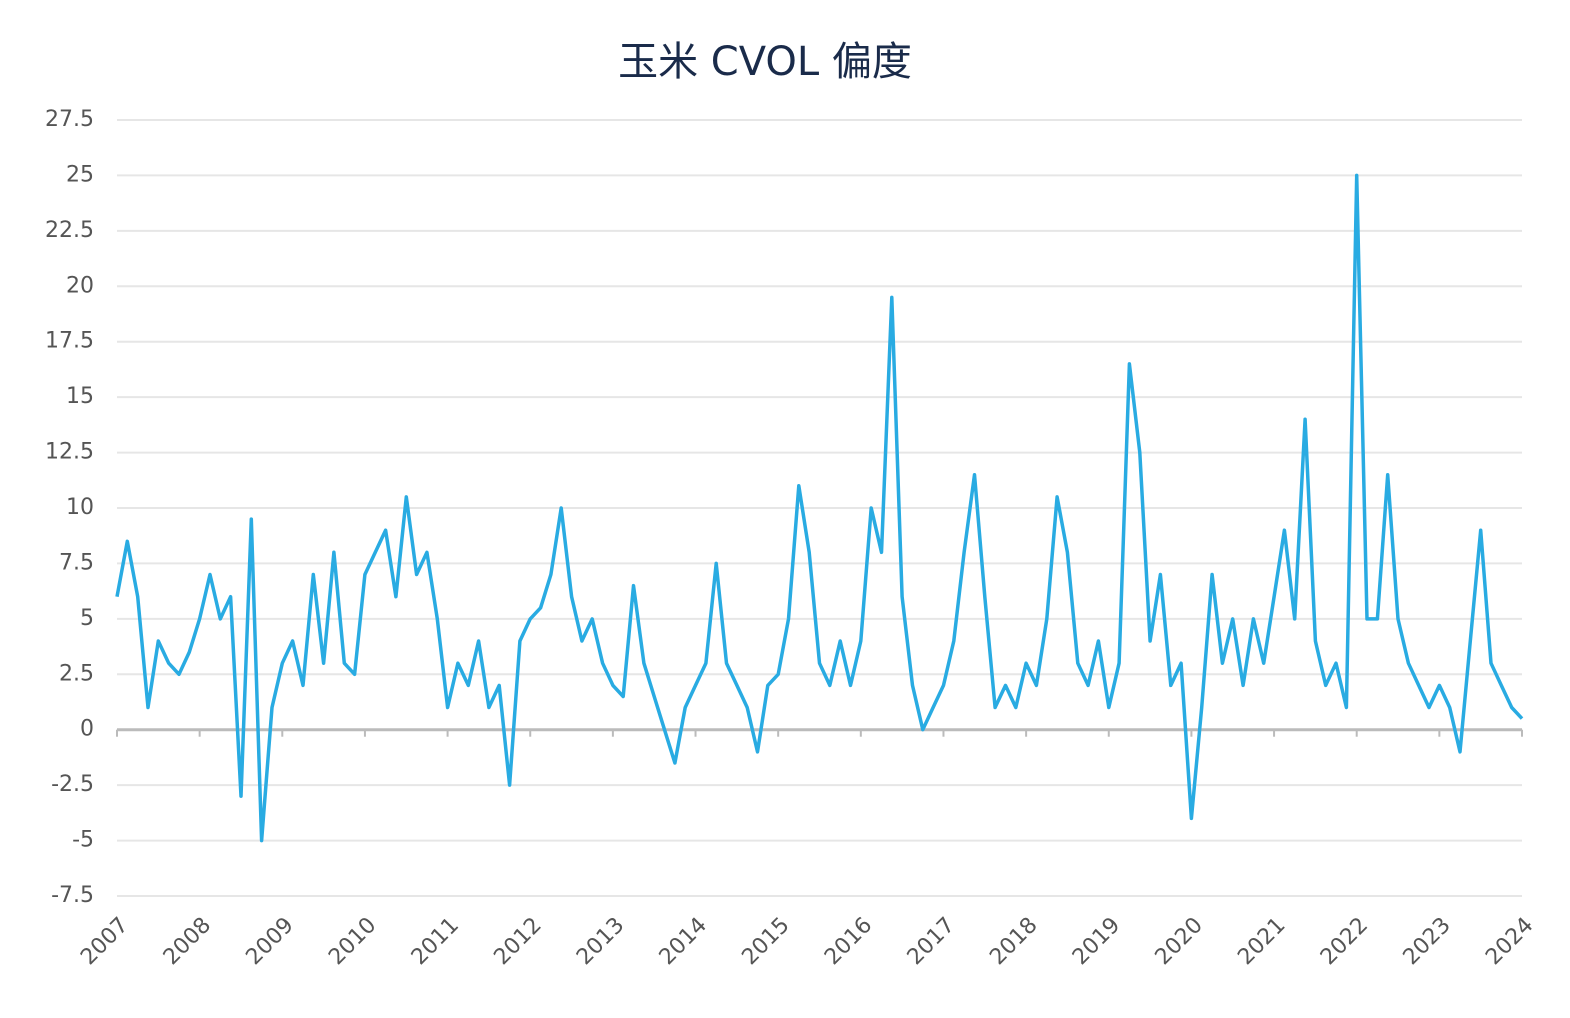  Describe the element at coordinates (765, 941) in the screenshot. I see `x-tick-label: 2015` at that location.